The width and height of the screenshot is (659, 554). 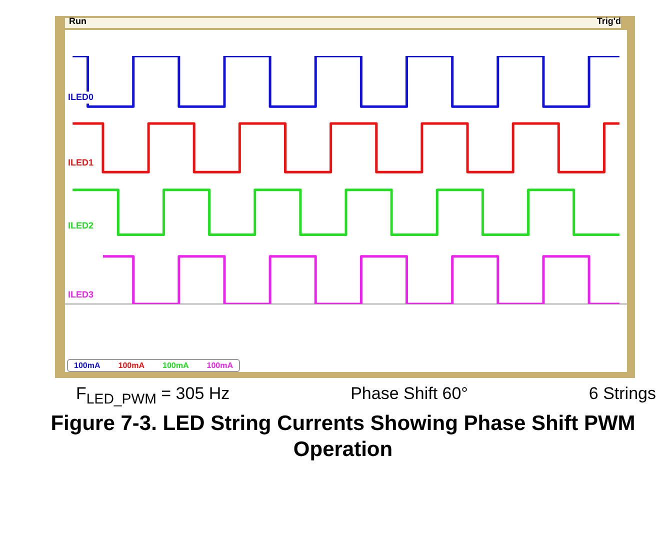 I want to click on text: Phase Shift 60°, so click(x=409, y=394).